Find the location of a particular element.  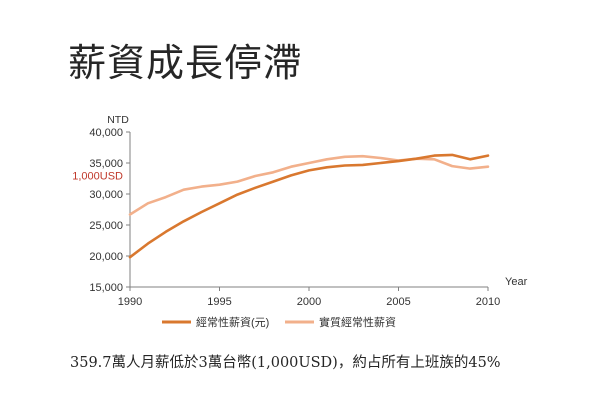

chart-legend: 經常性薪資(元) 實質經常性薪資 is located at coordinates (279, 322).